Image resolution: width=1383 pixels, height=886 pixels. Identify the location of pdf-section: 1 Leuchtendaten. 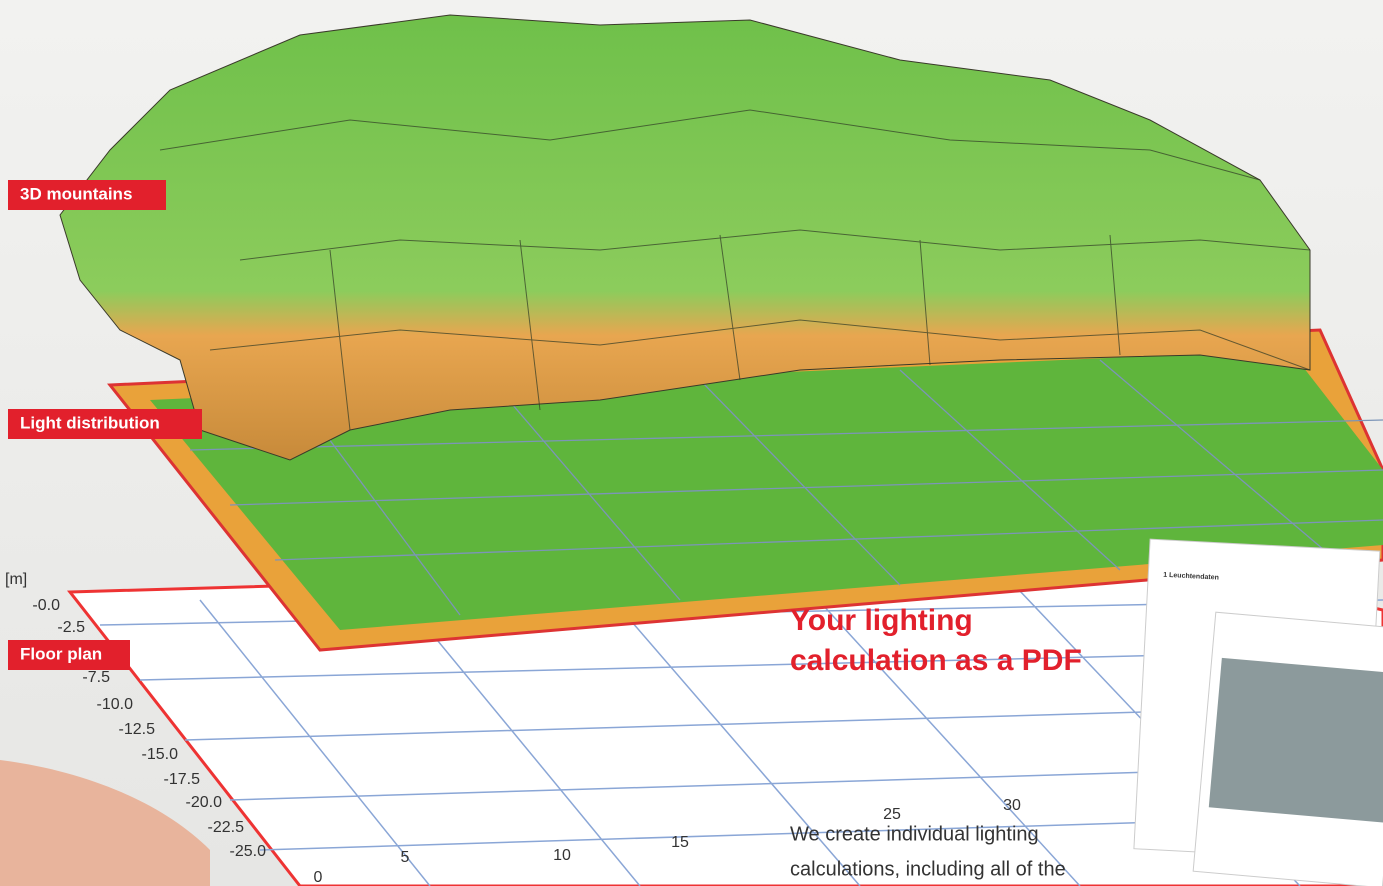
(1191, 577).